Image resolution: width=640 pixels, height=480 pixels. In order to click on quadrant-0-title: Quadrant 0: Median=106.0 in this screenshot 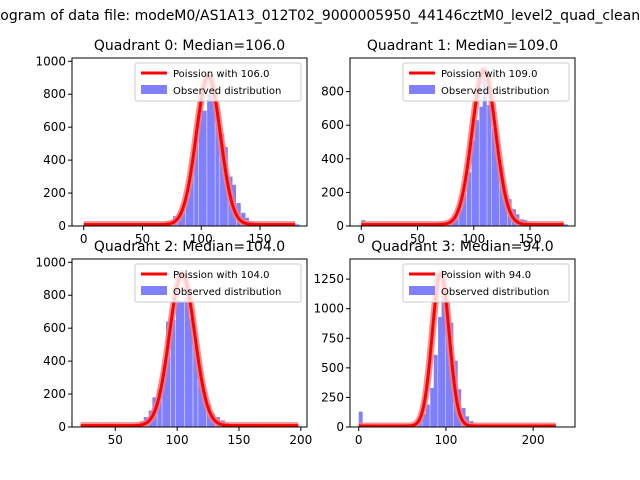, I will do `click(189, 46)`.